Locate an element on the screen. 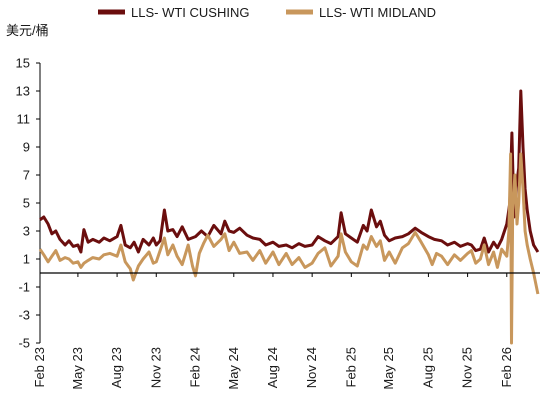 The width and height of the screenshot is (550, 409). y-tick-label: -3 is located at coordinates (24, 315).